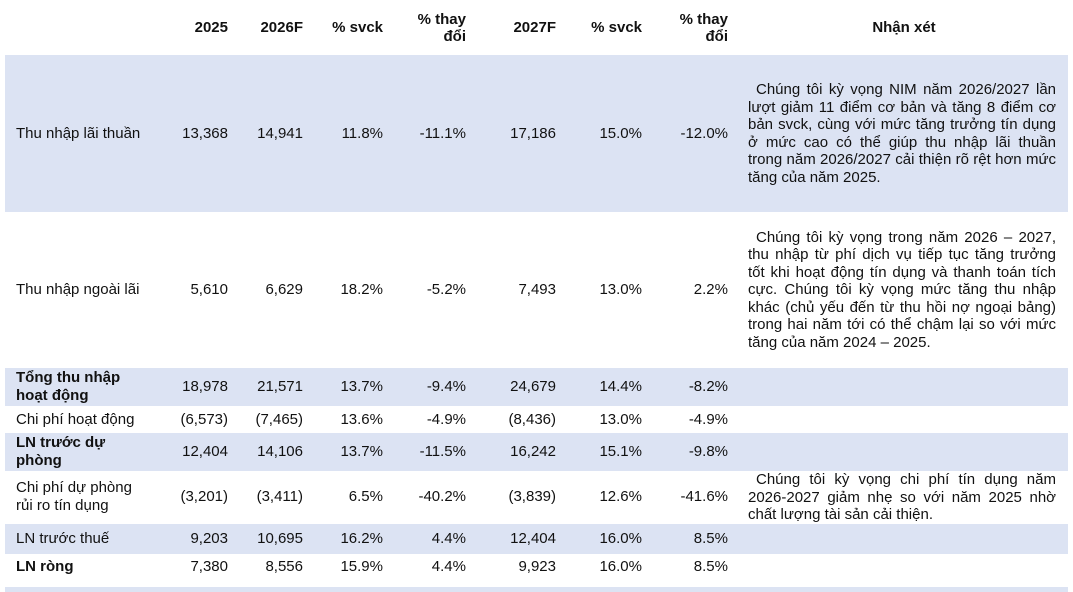 This screenshot has height=592, width=1073. What do you see at coordinates (697, 387) in the screenshot?
I see `cell-change-2027: -8.2%` at bounding box center [697, 387].